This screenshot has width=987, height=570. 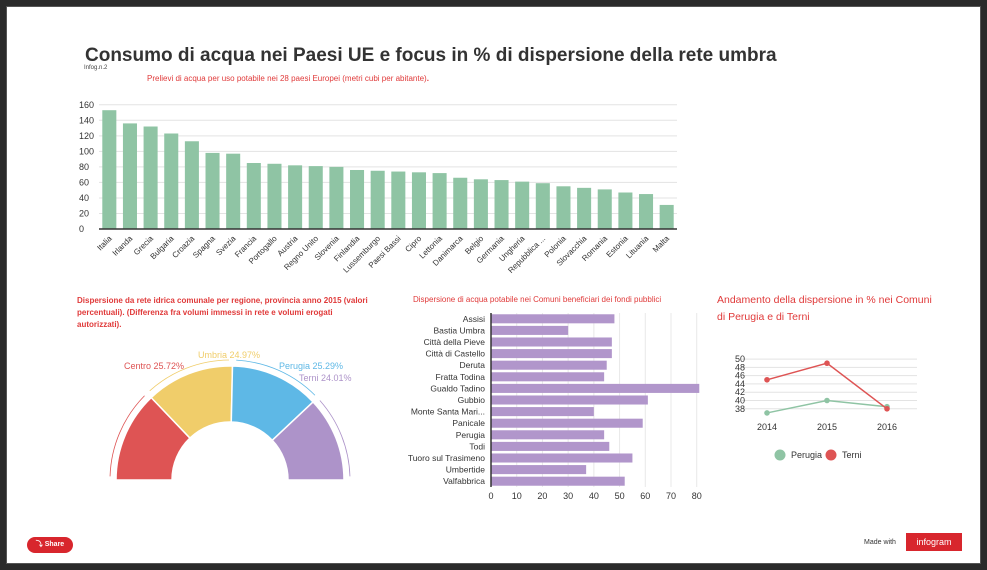 I want to click on bar-romania, so click(x=604, y=209).